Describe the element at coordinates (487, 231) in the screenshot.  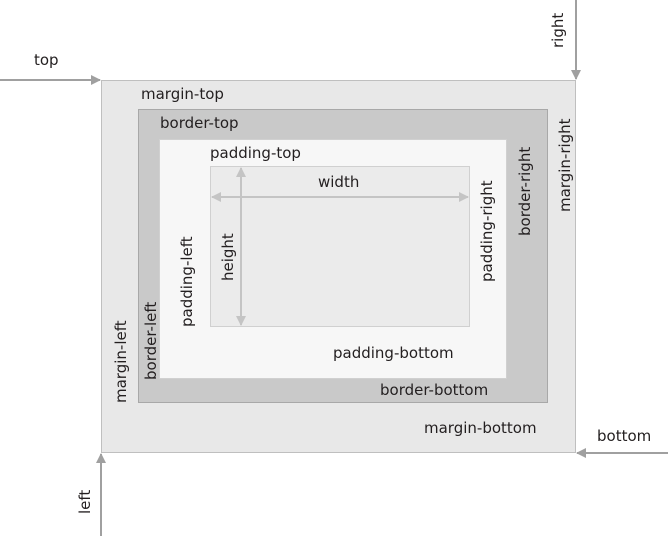
I see `padding-right-label: padding-right` at that location.